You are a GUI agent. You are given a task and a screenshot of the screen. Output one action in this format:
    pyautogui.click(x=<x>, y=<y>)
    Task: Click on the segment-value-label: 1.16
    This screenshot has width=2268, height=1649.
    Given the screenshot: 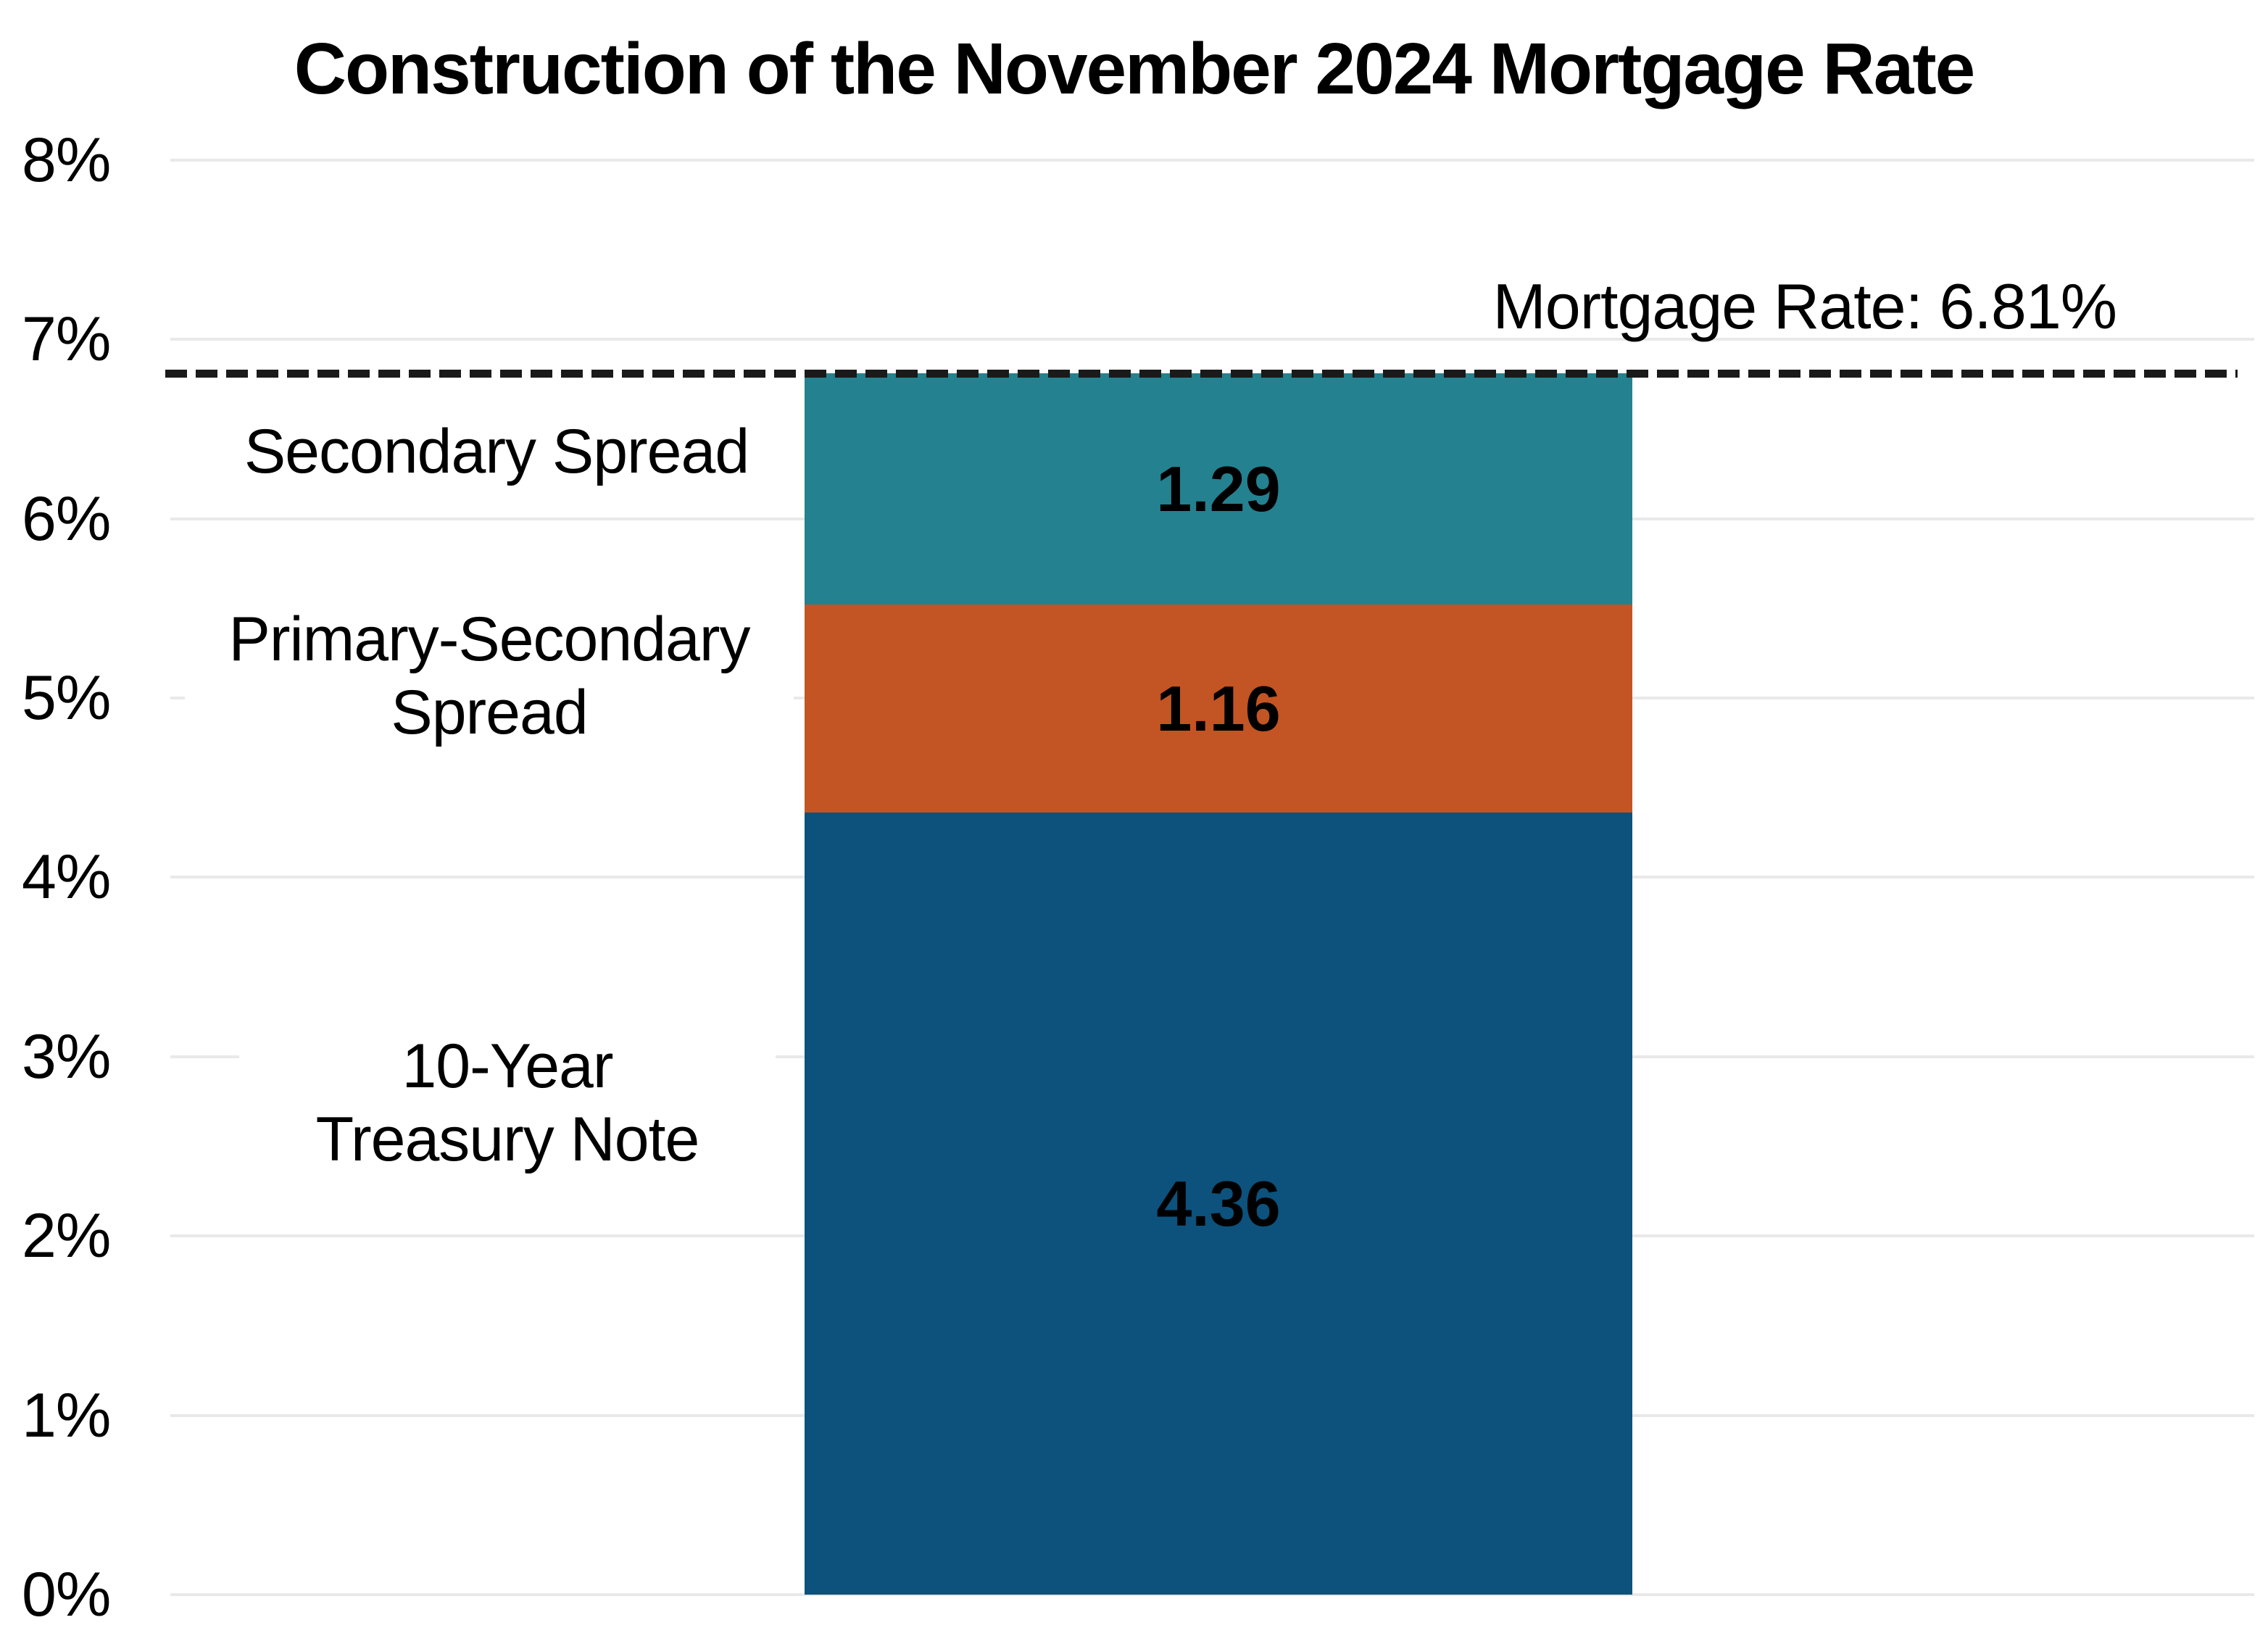 What is the action you would take?
    pyautogui.click(x=1218, y=708)
    